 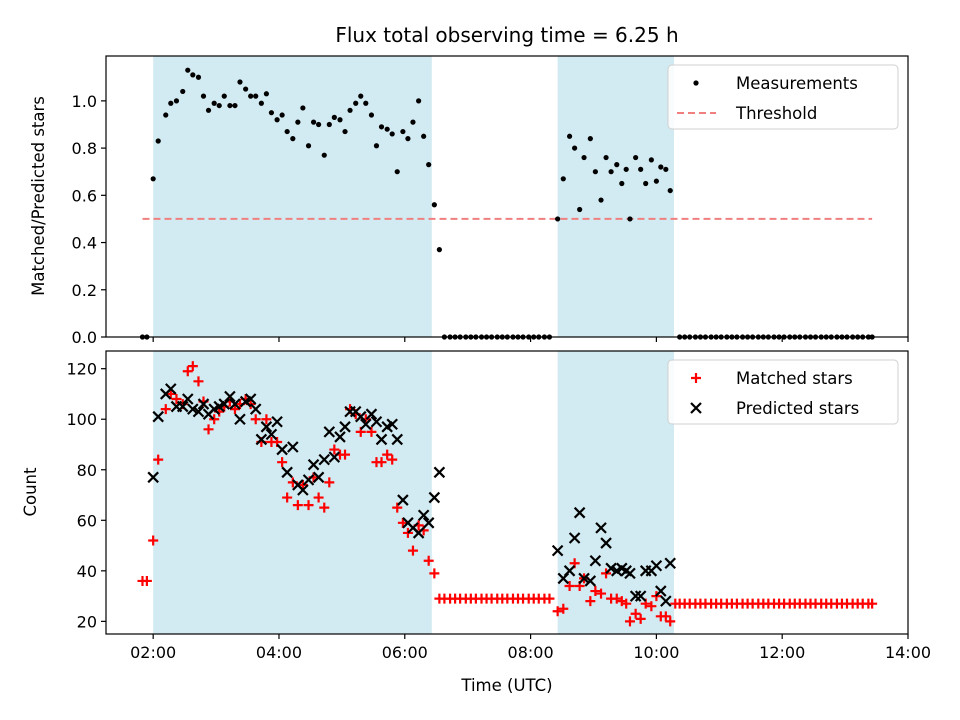 I want to click on x-tick-label: 12:00, so click(x=782, y=652).